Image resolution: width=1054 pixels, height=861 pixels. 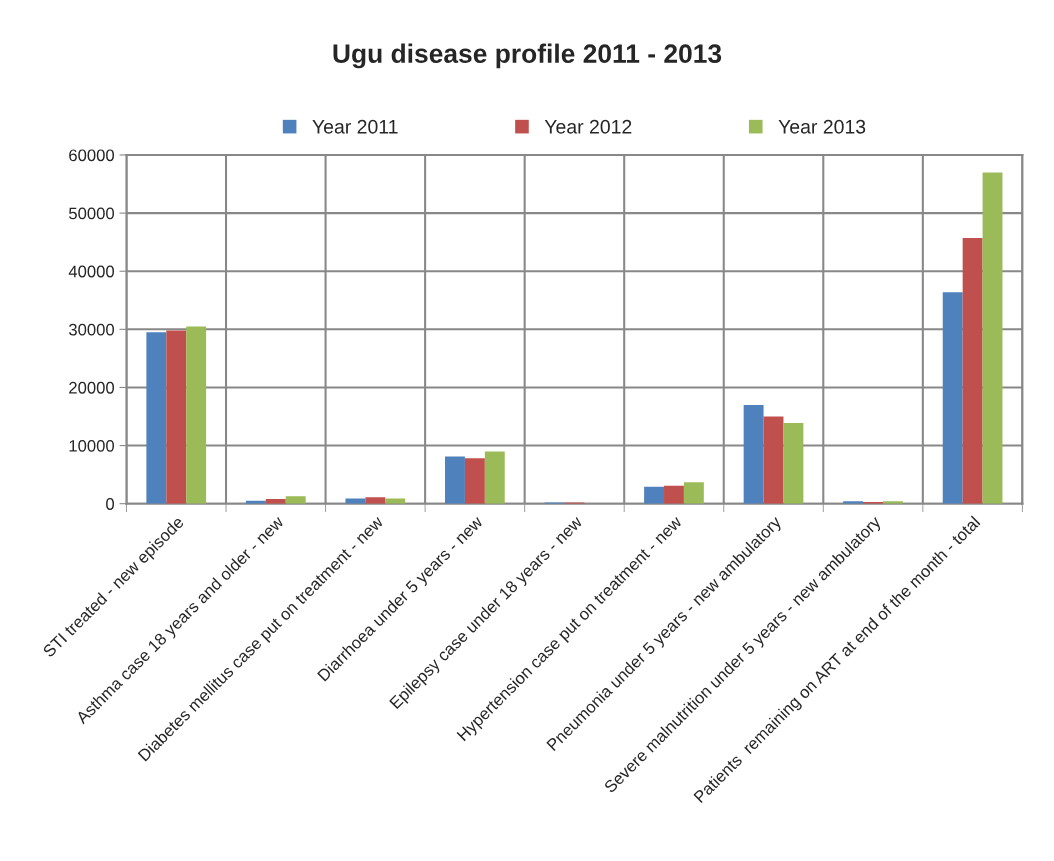 What do you see at coordinates (92, 213) in the screenshot?
I see `y-tick-label: 50000` at bounding box center [92, 213].